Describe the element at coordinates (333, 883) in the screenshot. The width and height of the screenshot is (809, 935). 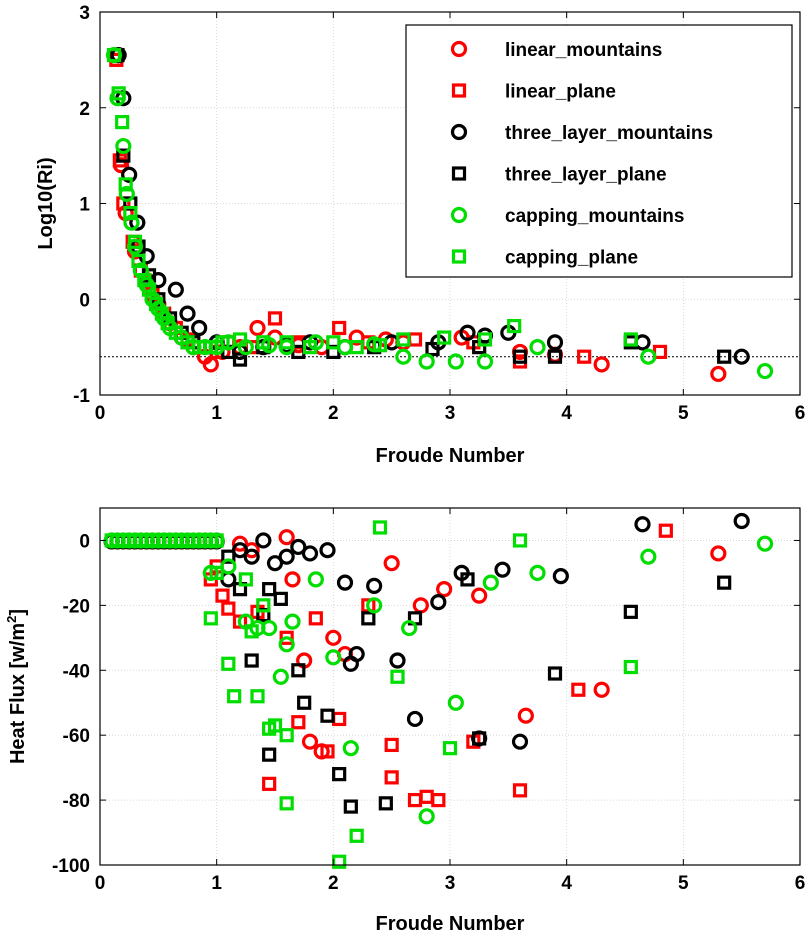
I see `x-tick-label: 2` at that location.